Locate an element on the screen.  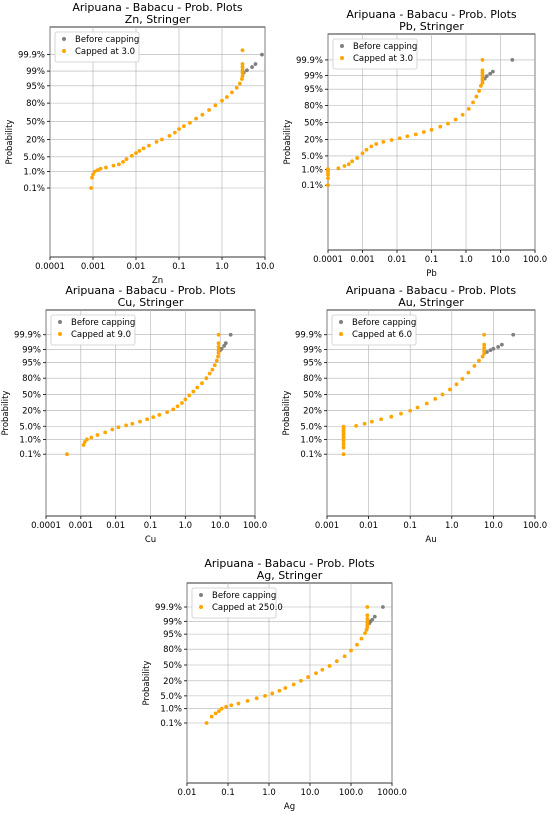
chart-subtitle: Au, Stringer is located at coordinates (431, 302).